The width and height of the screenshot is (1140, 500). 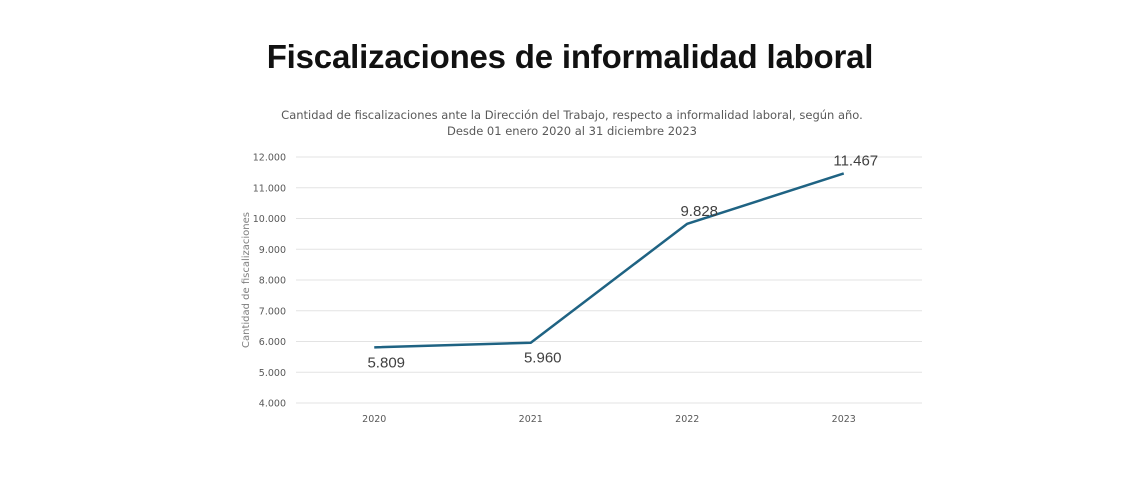 What do you see at coordinates (272, 311) in the screenshot?
I see `y-tick-label: 7.000` at bounding box center [272, 311].